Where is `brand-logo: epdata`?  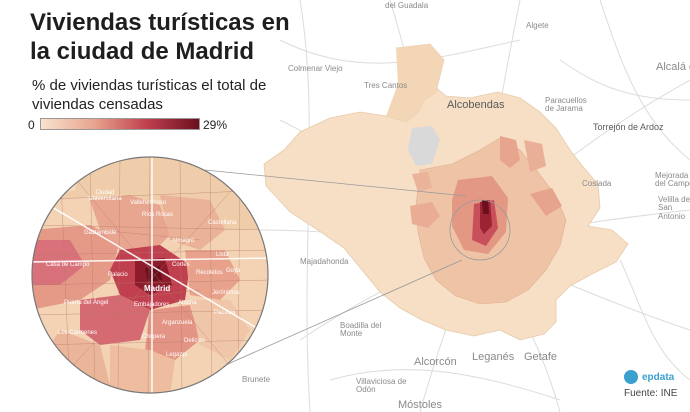
brand-logo: epdata is located at coordinates (649, 377).